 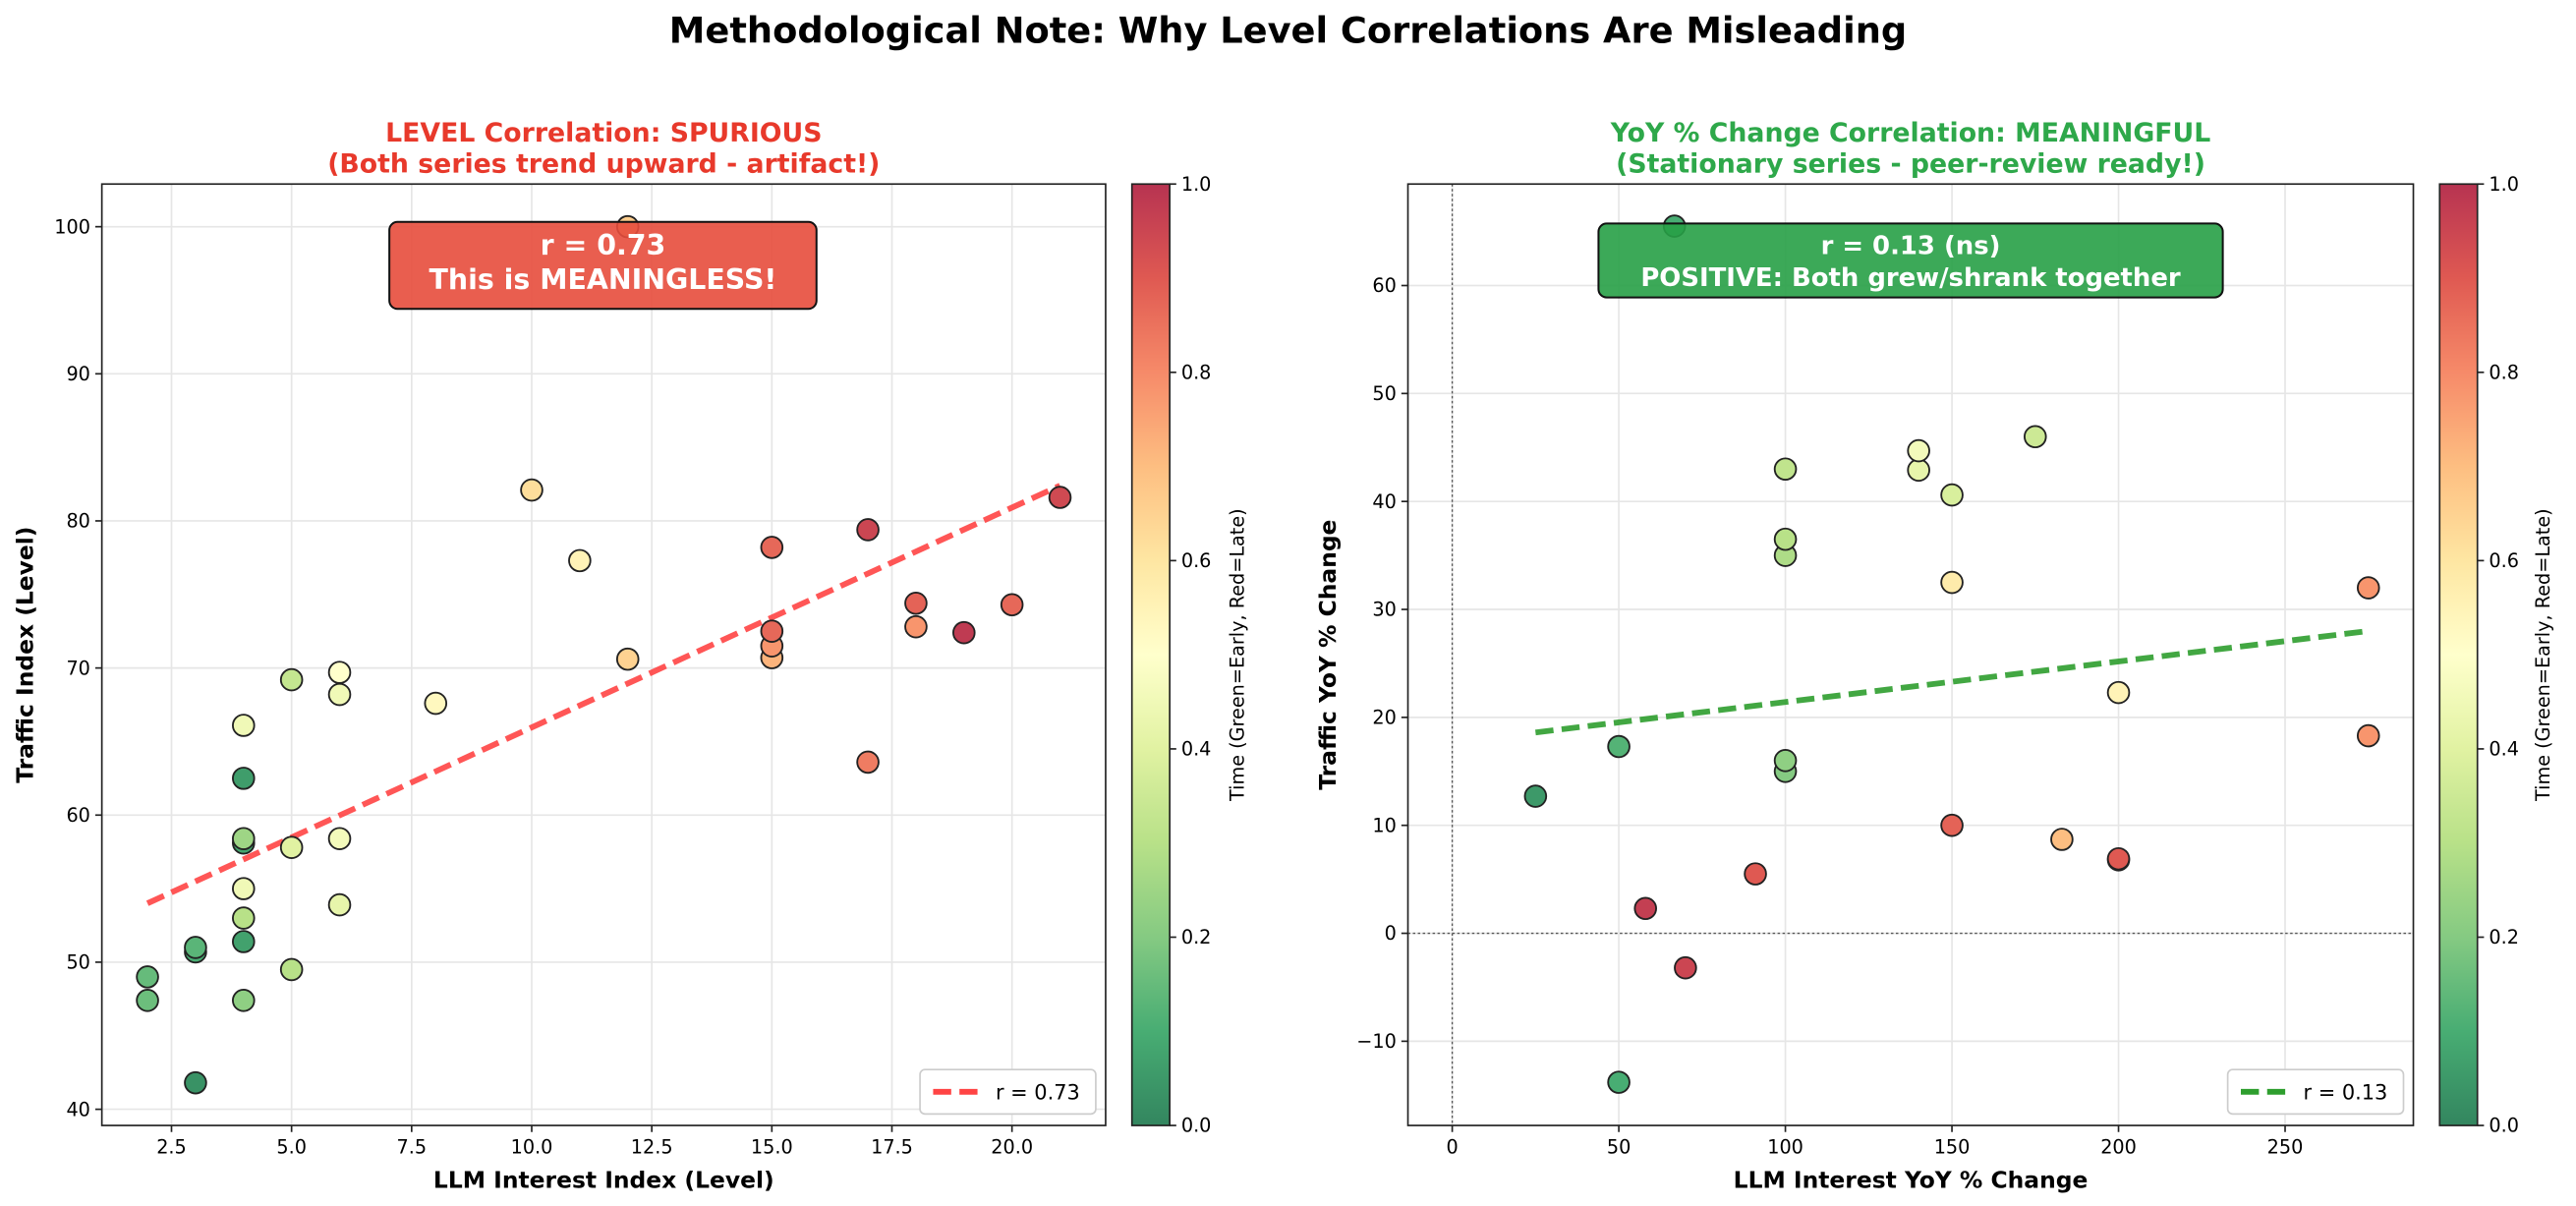 I want to click on colorbar-tick-label: 0.0, so click(x=1197, y=1126).